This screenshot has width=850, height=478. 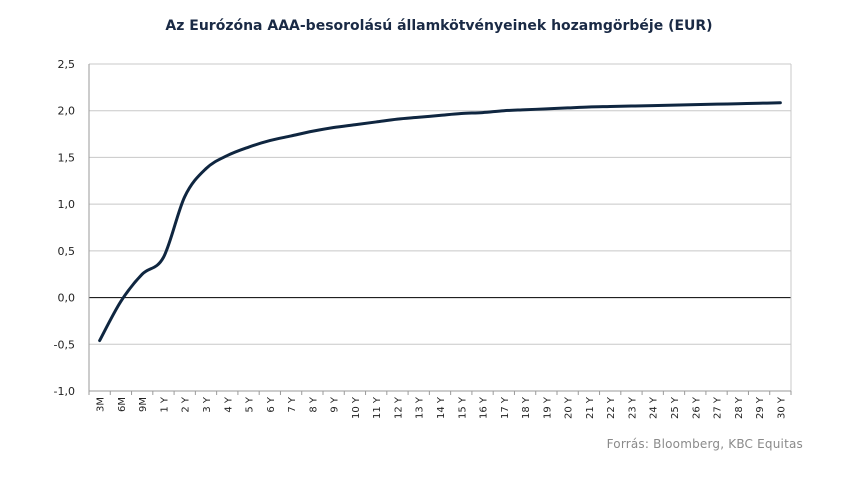 What do you see at coordinates (547, 407) in the screenshot?
I see `x-tick-label: 19 Y` at bounding box center [547, 407].